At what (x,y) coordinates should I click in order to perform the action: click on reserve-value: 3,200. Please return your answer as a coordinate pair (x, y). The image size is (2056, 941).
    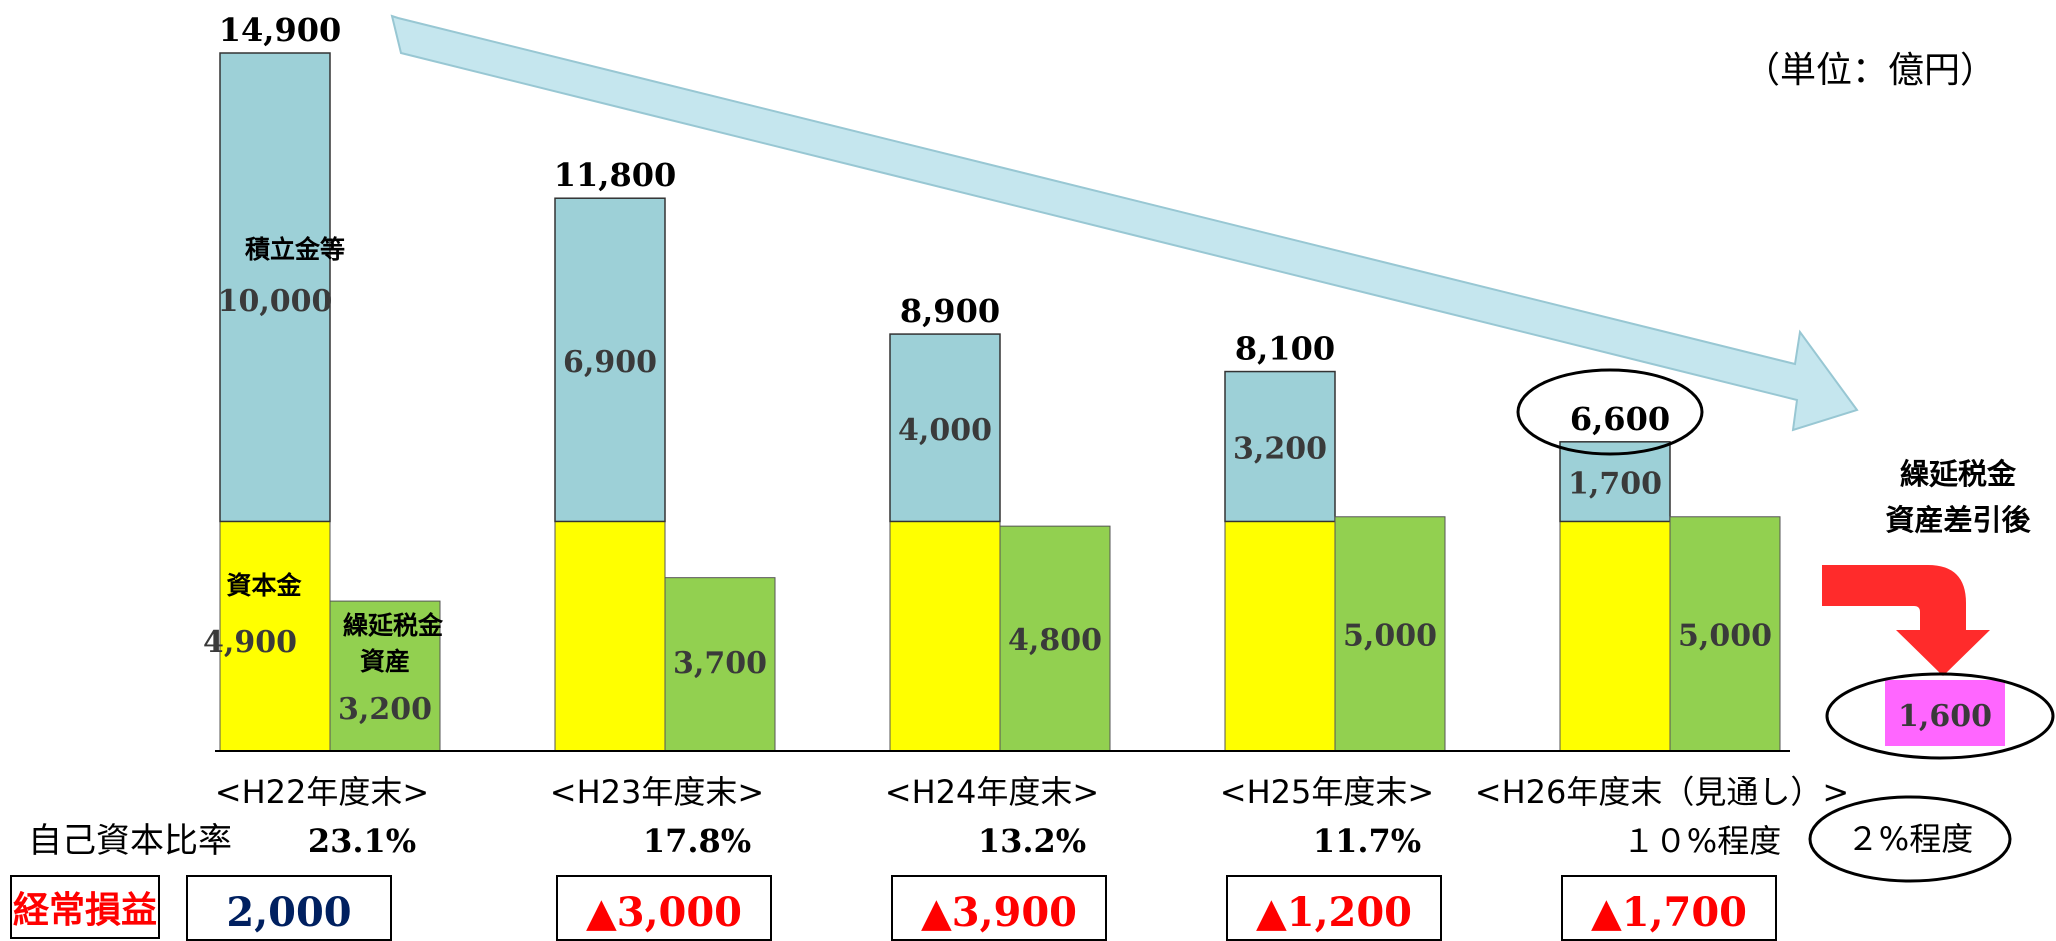
    Looking at the image, I should click on (1280, 449).